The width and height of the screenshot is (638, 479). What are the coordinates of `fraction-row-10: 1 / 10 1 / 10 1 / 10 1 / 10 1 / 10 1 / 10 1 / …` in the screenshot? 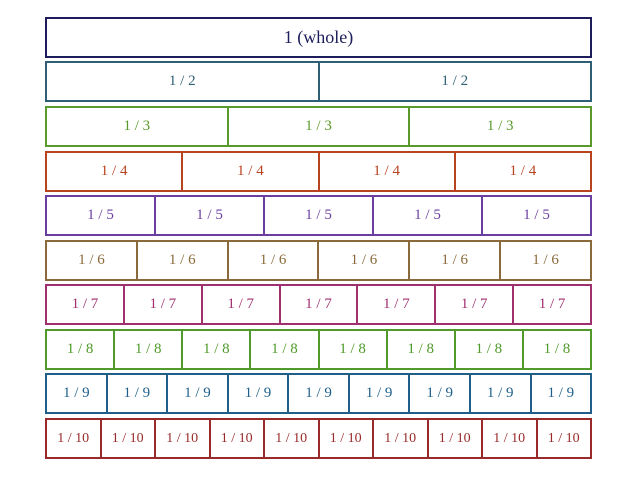 It's located at (318, 438).